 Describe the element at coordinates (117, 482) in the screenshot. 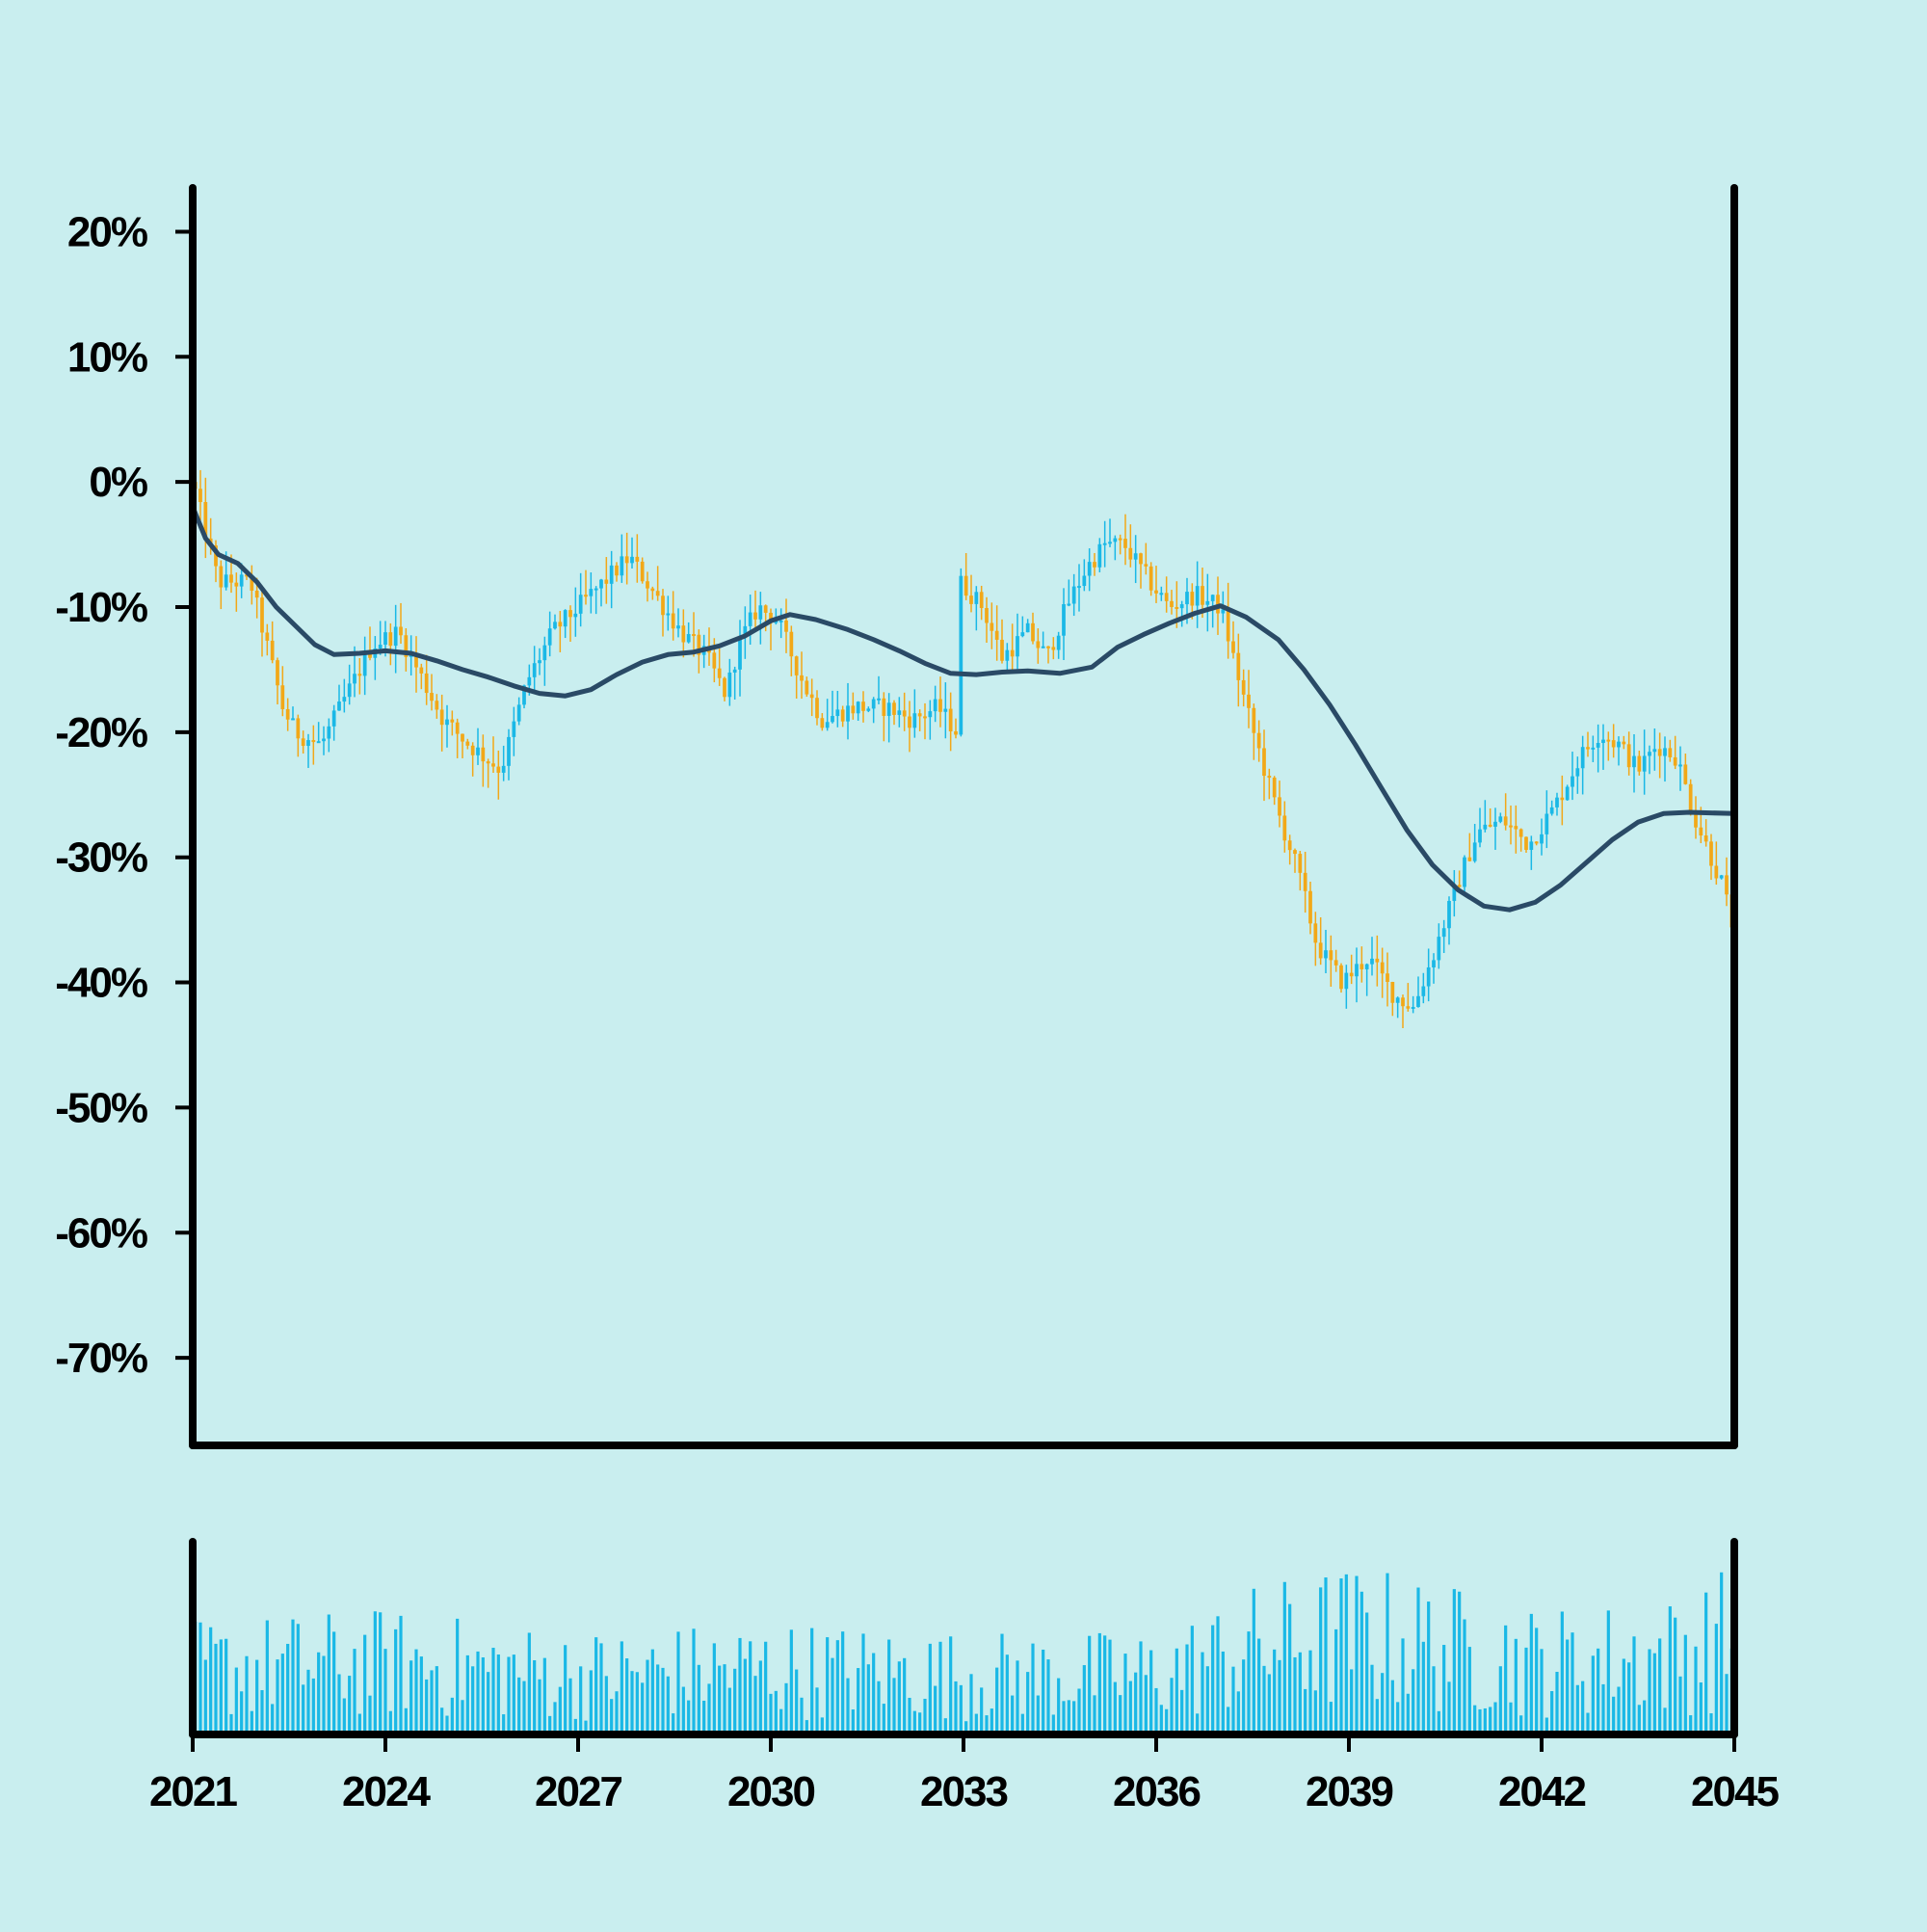

I see `y-tick-label: 0%` at that location.